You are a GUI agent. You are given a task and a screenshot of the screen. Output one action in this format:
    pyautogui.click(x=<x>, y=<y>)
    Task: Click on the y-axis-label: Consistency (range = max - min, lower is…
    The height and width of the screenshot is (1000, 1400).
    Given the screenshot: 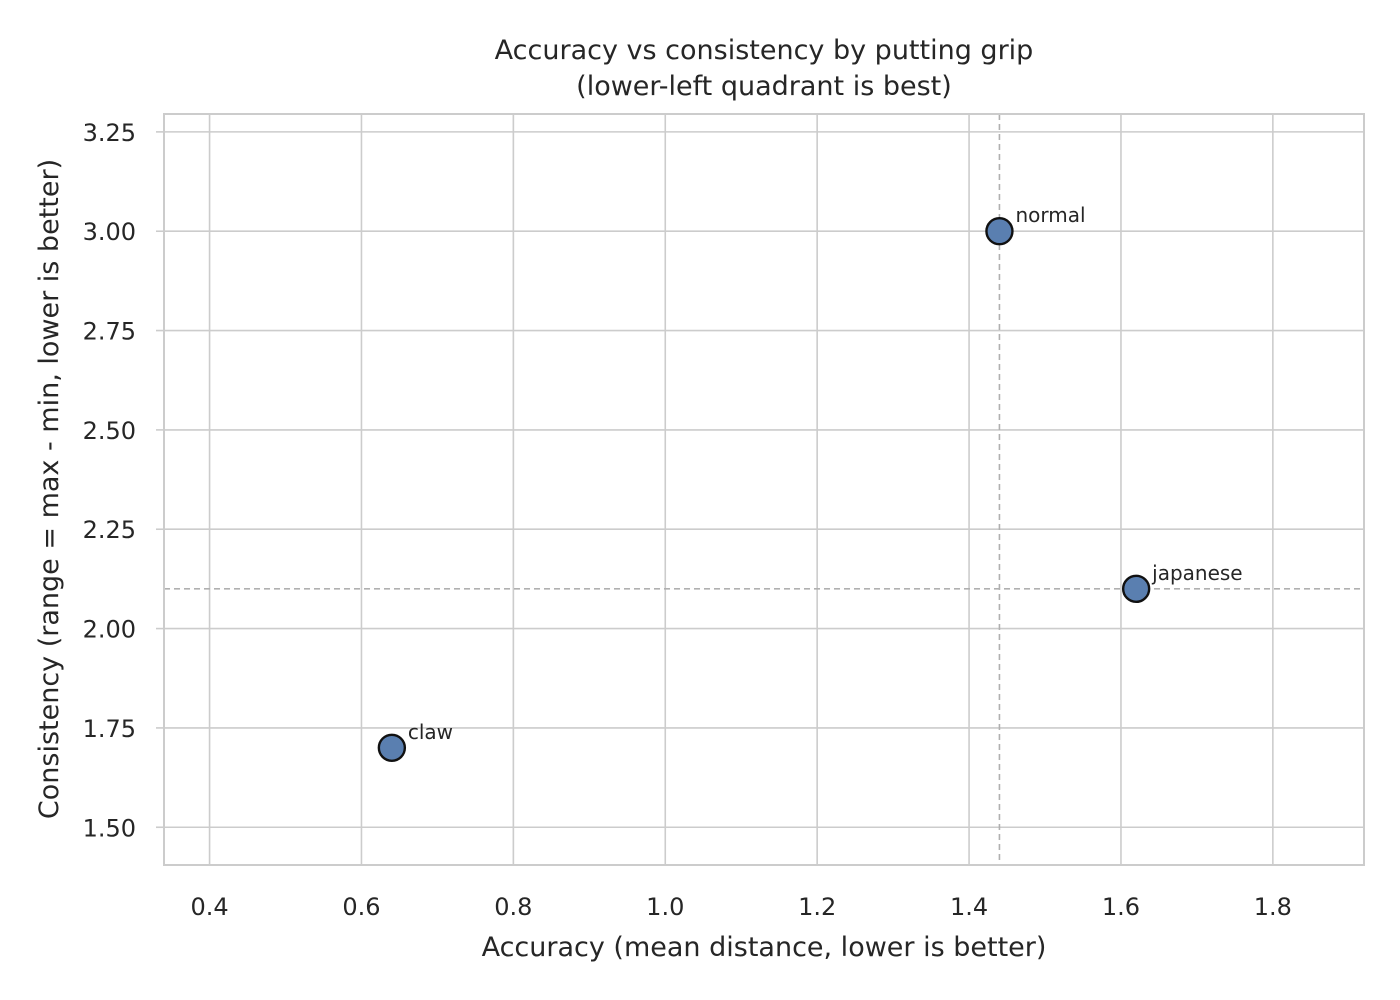 What is the action you would take?
    pyautogui.click(x=49, y=489)
    